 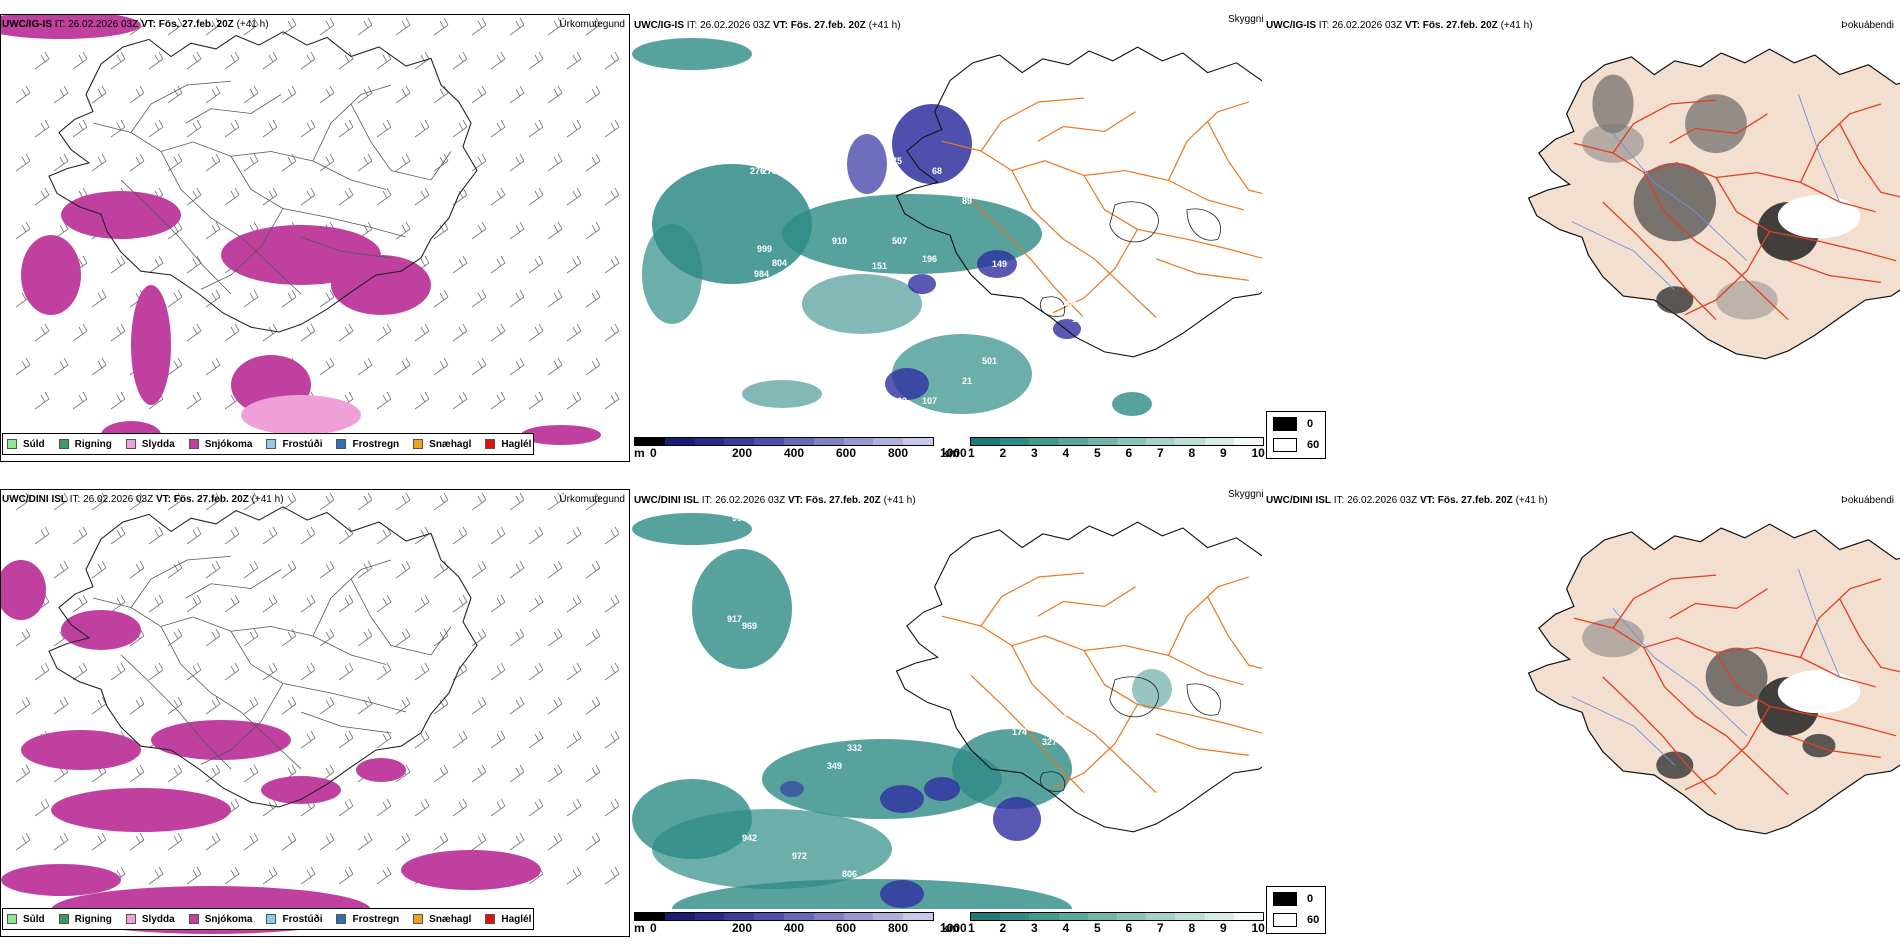 What do you see at coordinates (701, 716) in the screenshot?
I see `visibility-value-label: 118` at bounding box center [701, 716].